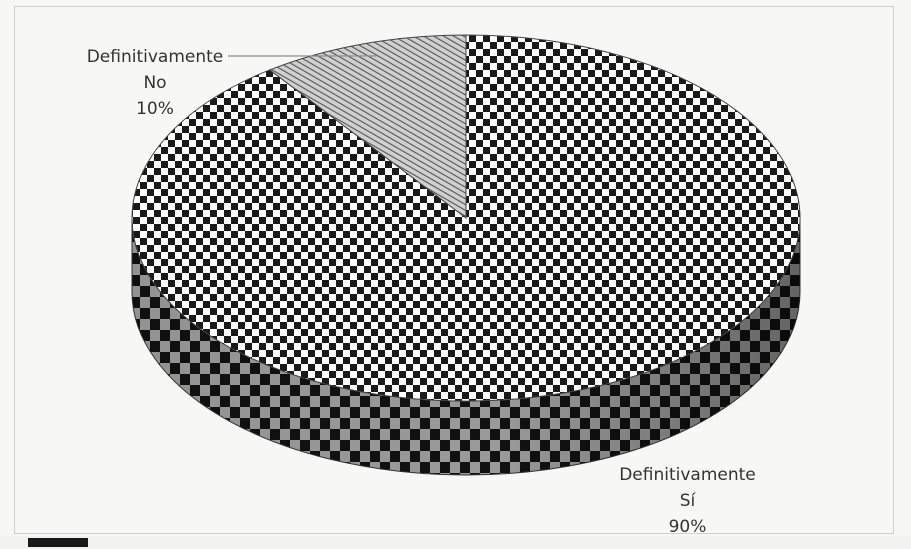  Describe the element at coordinates (155, 109) in the screenshot. I see `slice-label-no-line3: 10%` at that location.